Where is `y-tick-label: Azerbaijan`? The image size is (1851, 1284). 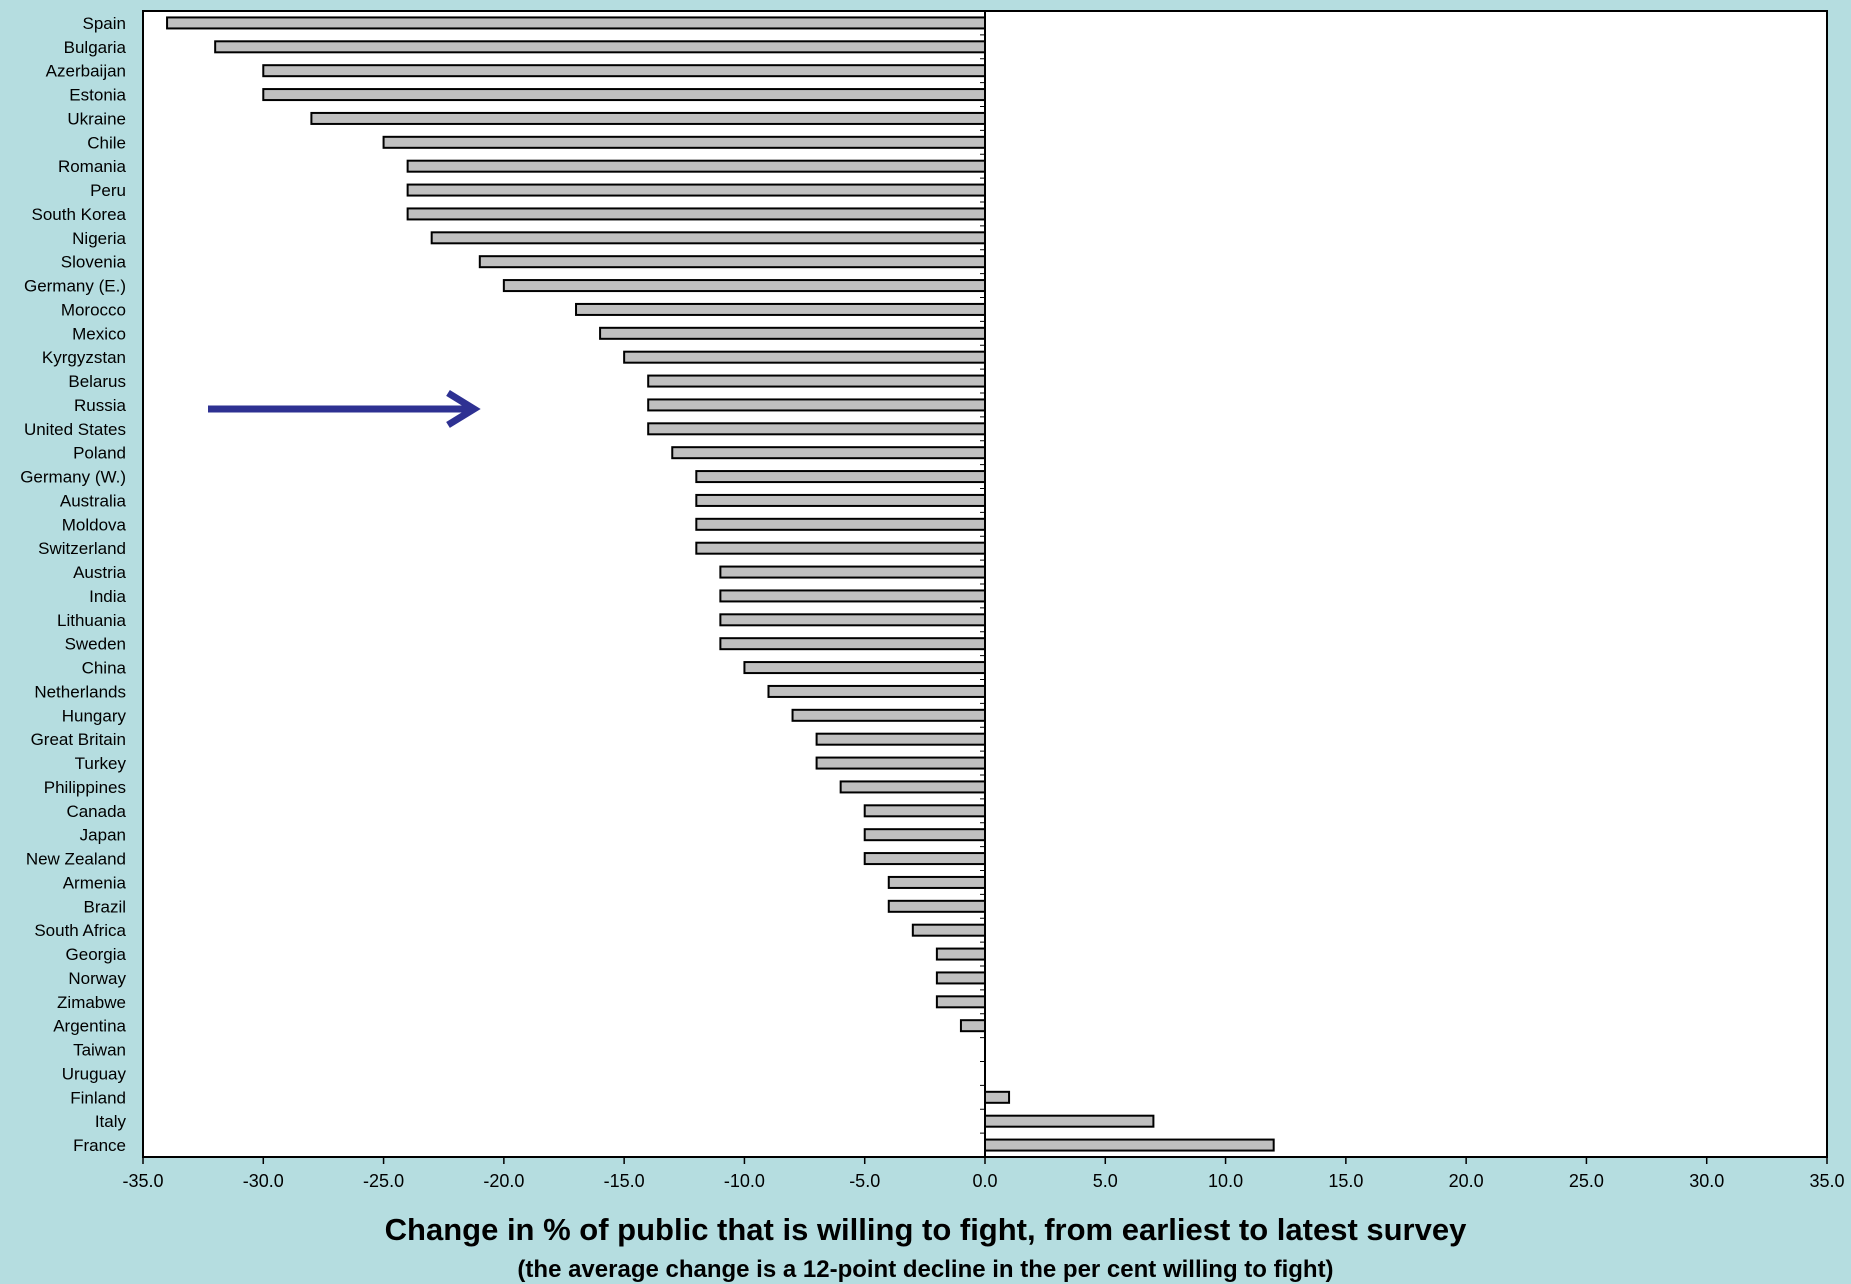 y-tick-label: Azerbaijan is located at coordinates (86, 71).